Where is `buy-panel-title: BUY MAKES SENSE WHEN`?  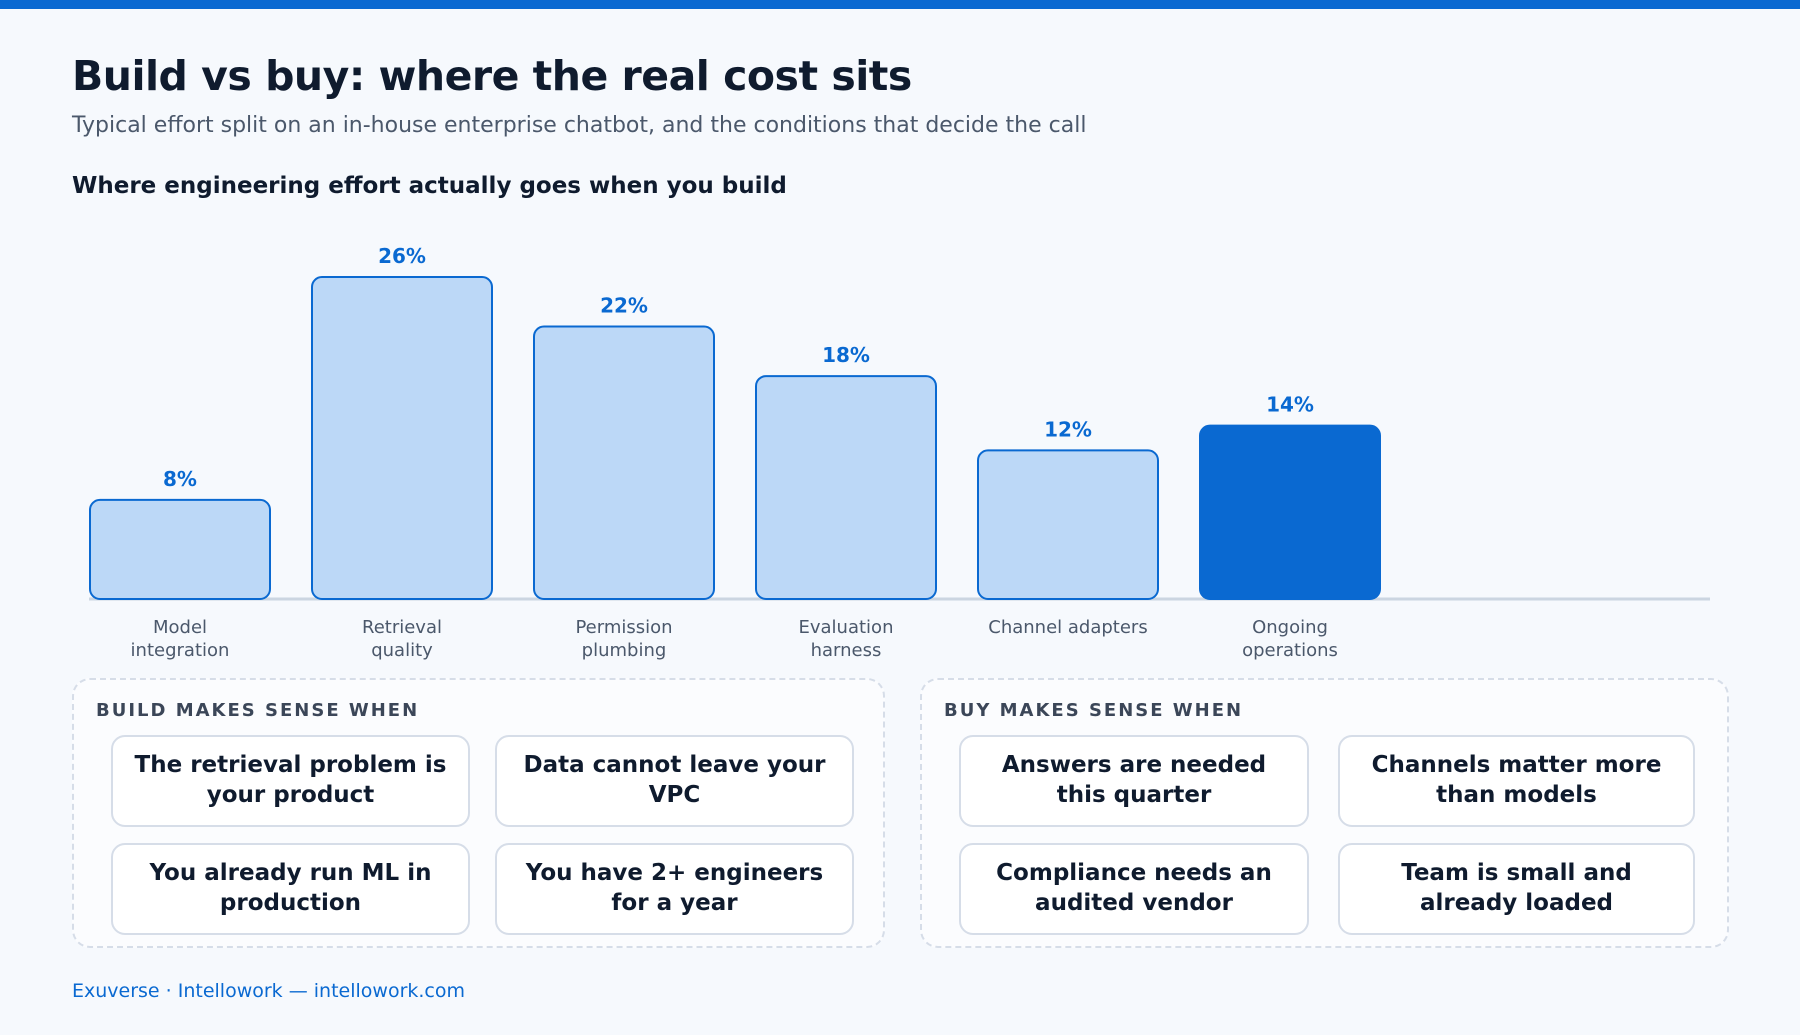
buy-panel-title: BUY MAKES SENSE WHEN is located at coordinates (1094, 710).